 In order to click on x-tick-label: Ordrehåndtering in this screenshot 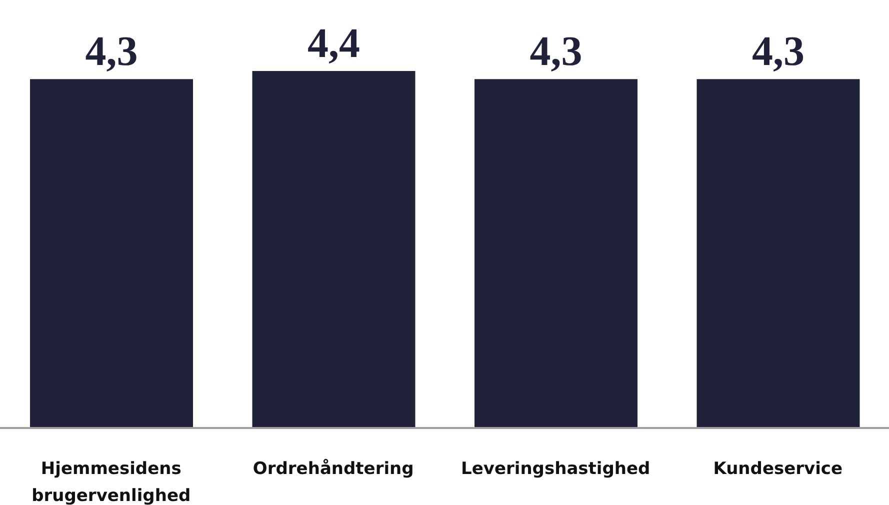, I will do `click(333, 468)`.